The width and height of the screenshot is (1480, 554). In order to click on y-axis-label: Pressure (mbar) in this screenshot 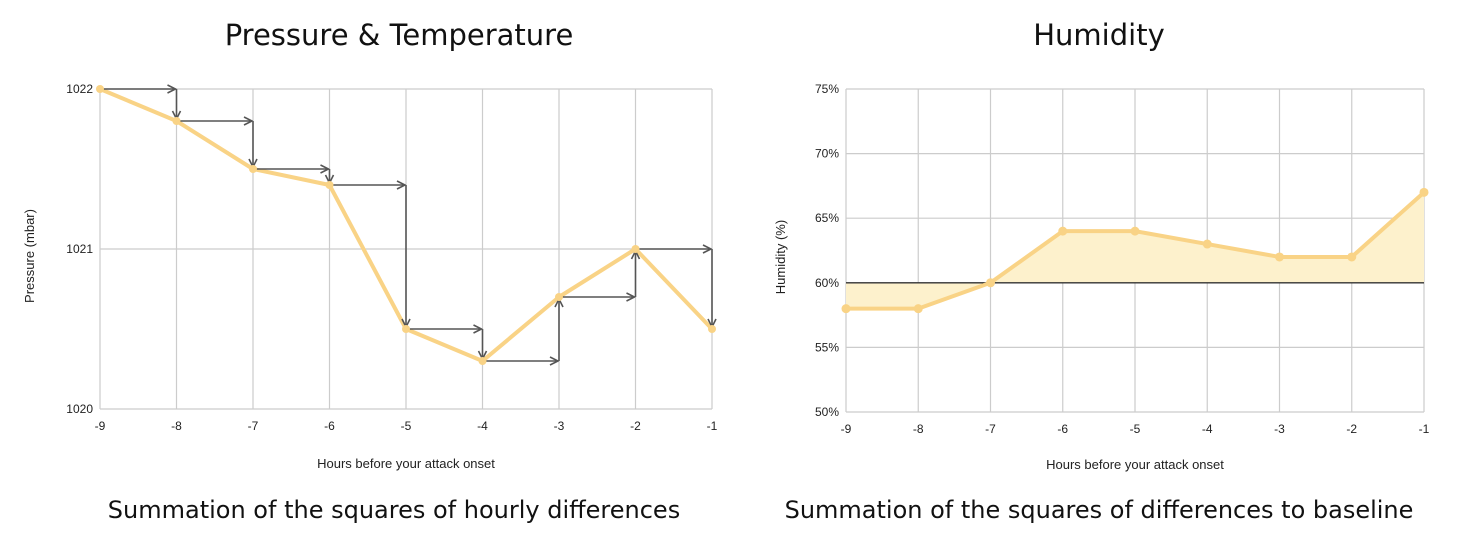, I will do `click(29, 256)`.